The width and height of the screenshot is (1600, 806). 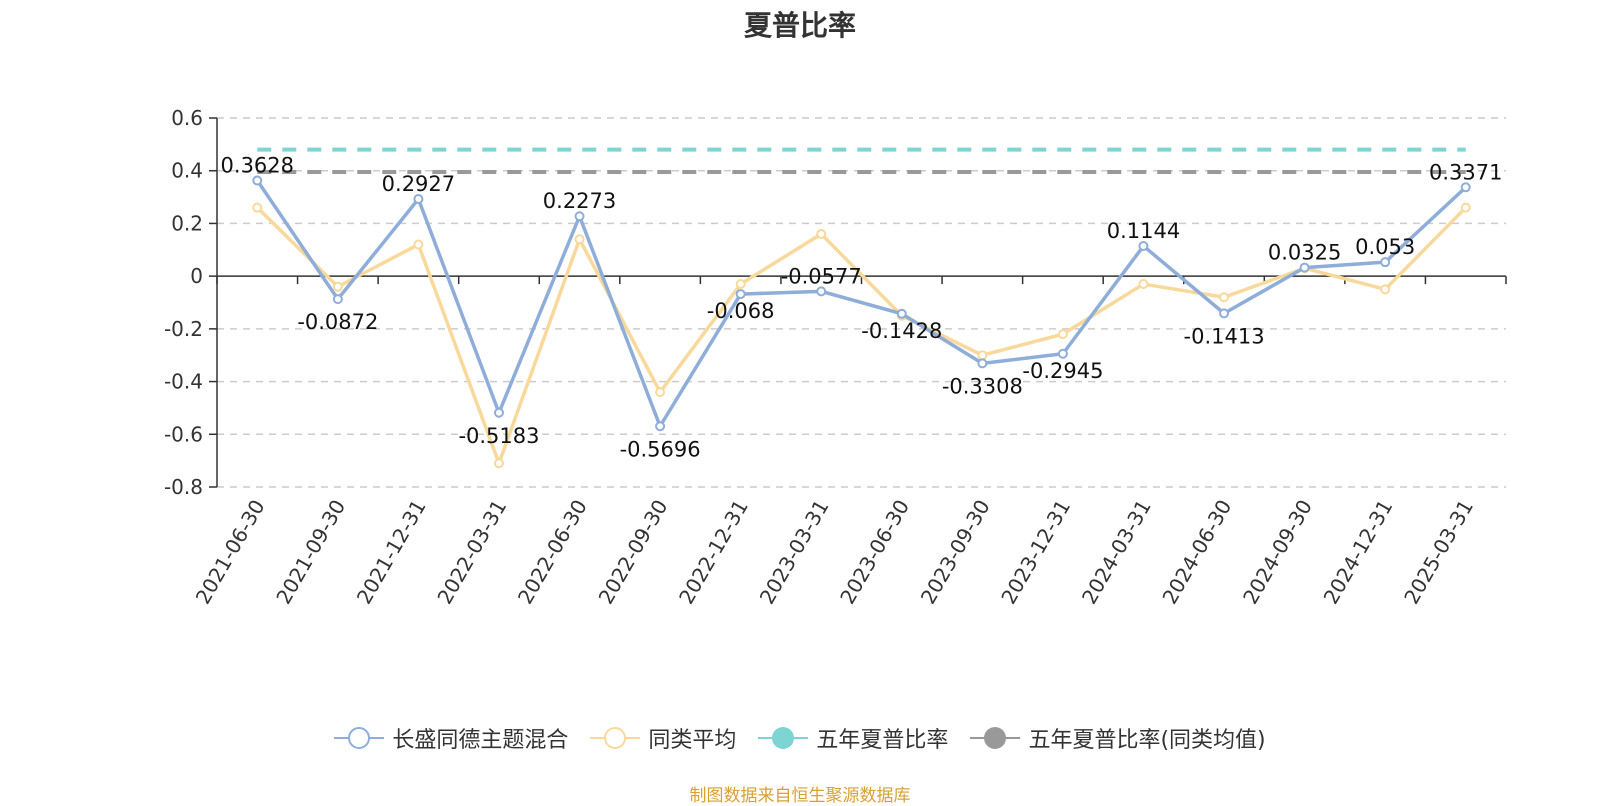 I want to click on legend-item-five-year-sharpe: 五年夏普比率, so click(x=853, y=738).